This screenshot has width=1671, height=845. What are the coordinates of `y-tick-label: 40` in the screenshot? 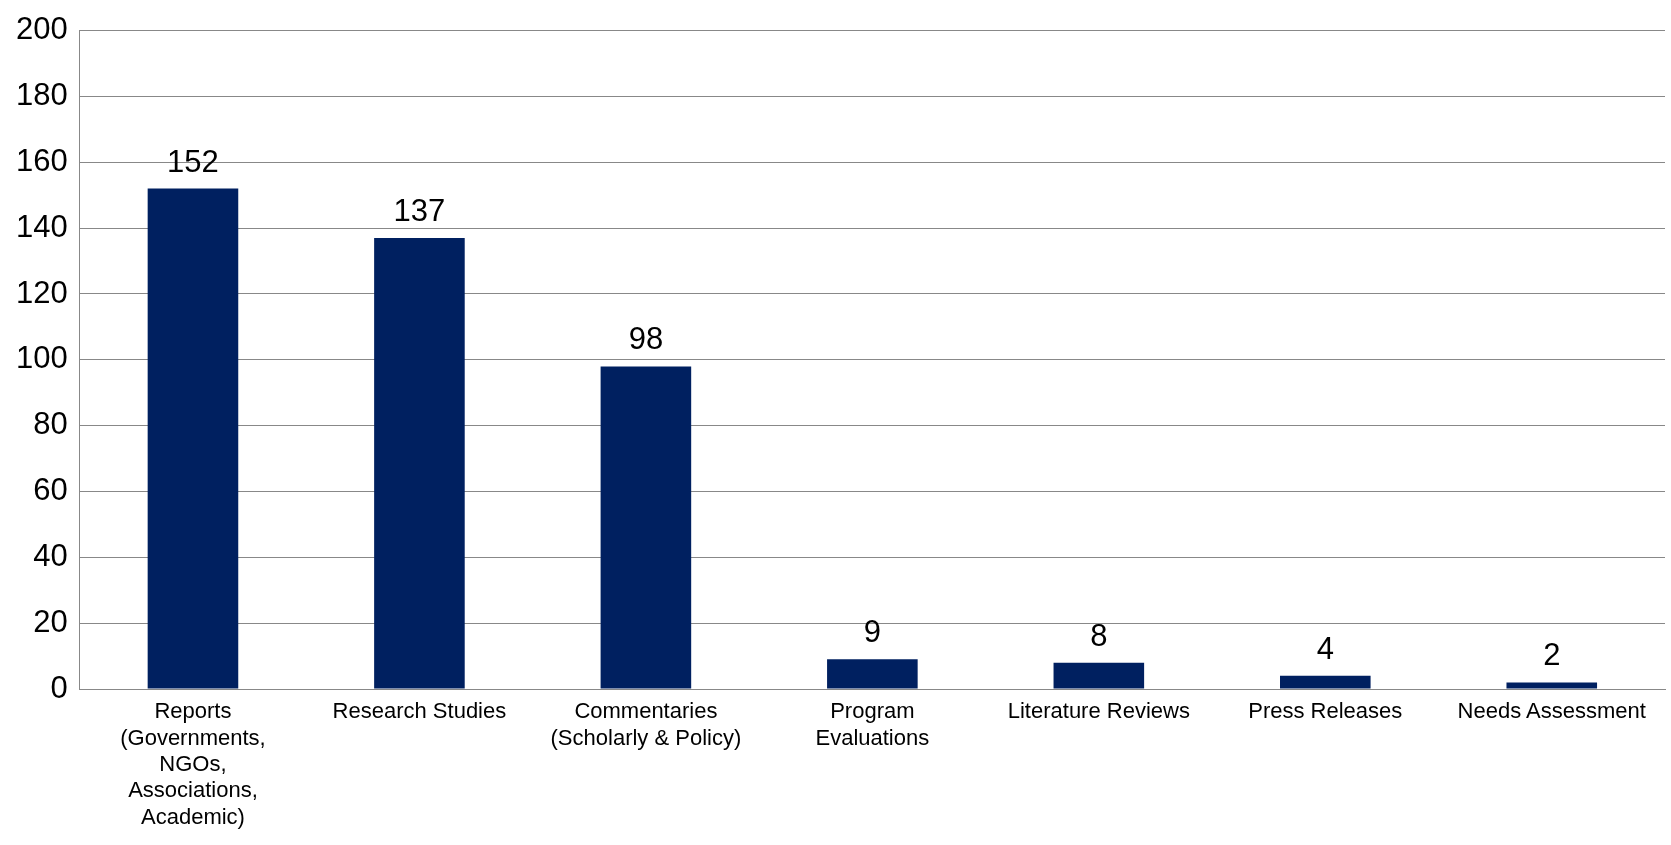 It's located at (50, 555).